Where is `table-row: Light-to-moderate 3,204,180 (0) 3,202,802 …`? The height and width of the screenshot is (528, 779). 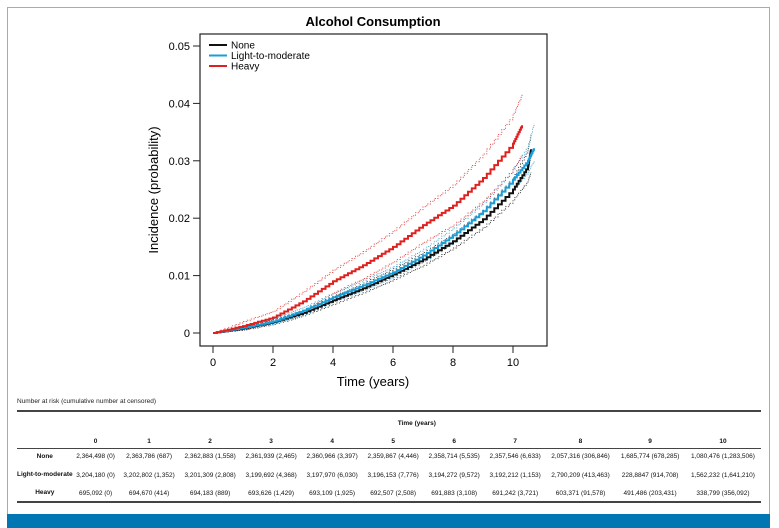
table-row: Light-to-moderate 3,204,180 (0) 3,202,802 … is located at coordinates (389, 475).